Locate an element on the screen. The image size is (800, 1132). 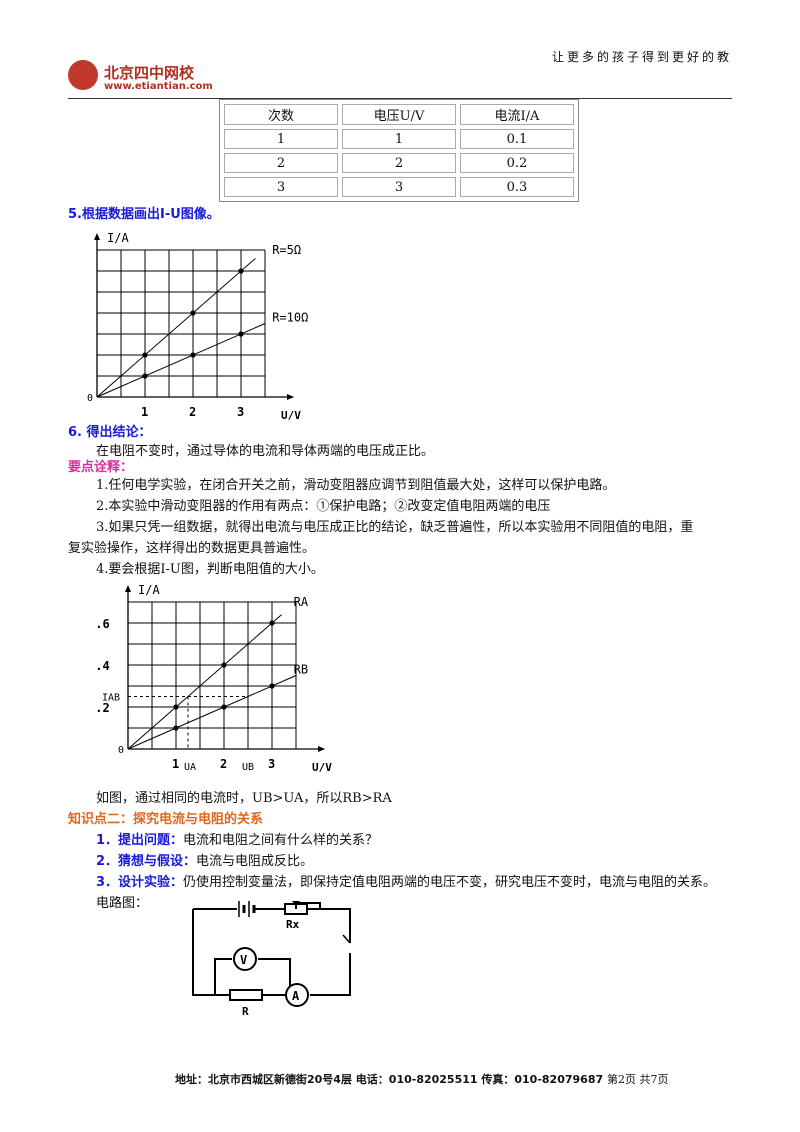
ua-label: UA is located at coordinates (190, 767).